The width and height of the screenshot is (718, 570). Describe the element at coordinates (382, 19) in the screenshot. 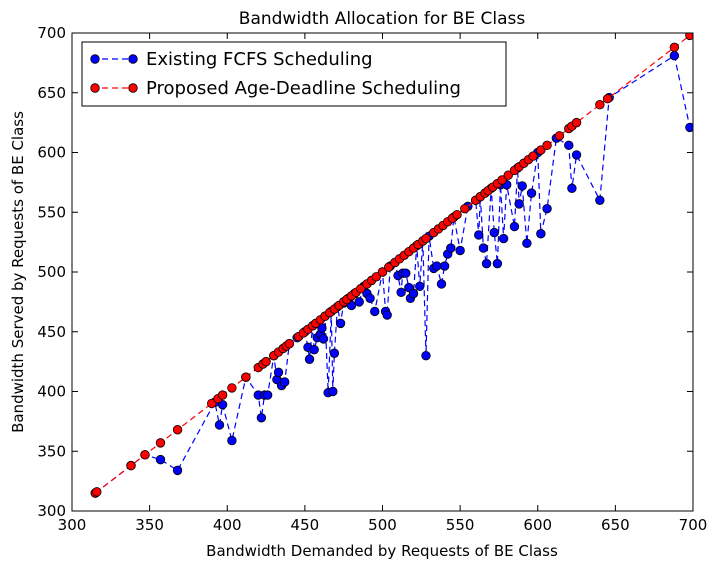

I see `chart-title: Bandwidth Allocation for BE Class` at that location.